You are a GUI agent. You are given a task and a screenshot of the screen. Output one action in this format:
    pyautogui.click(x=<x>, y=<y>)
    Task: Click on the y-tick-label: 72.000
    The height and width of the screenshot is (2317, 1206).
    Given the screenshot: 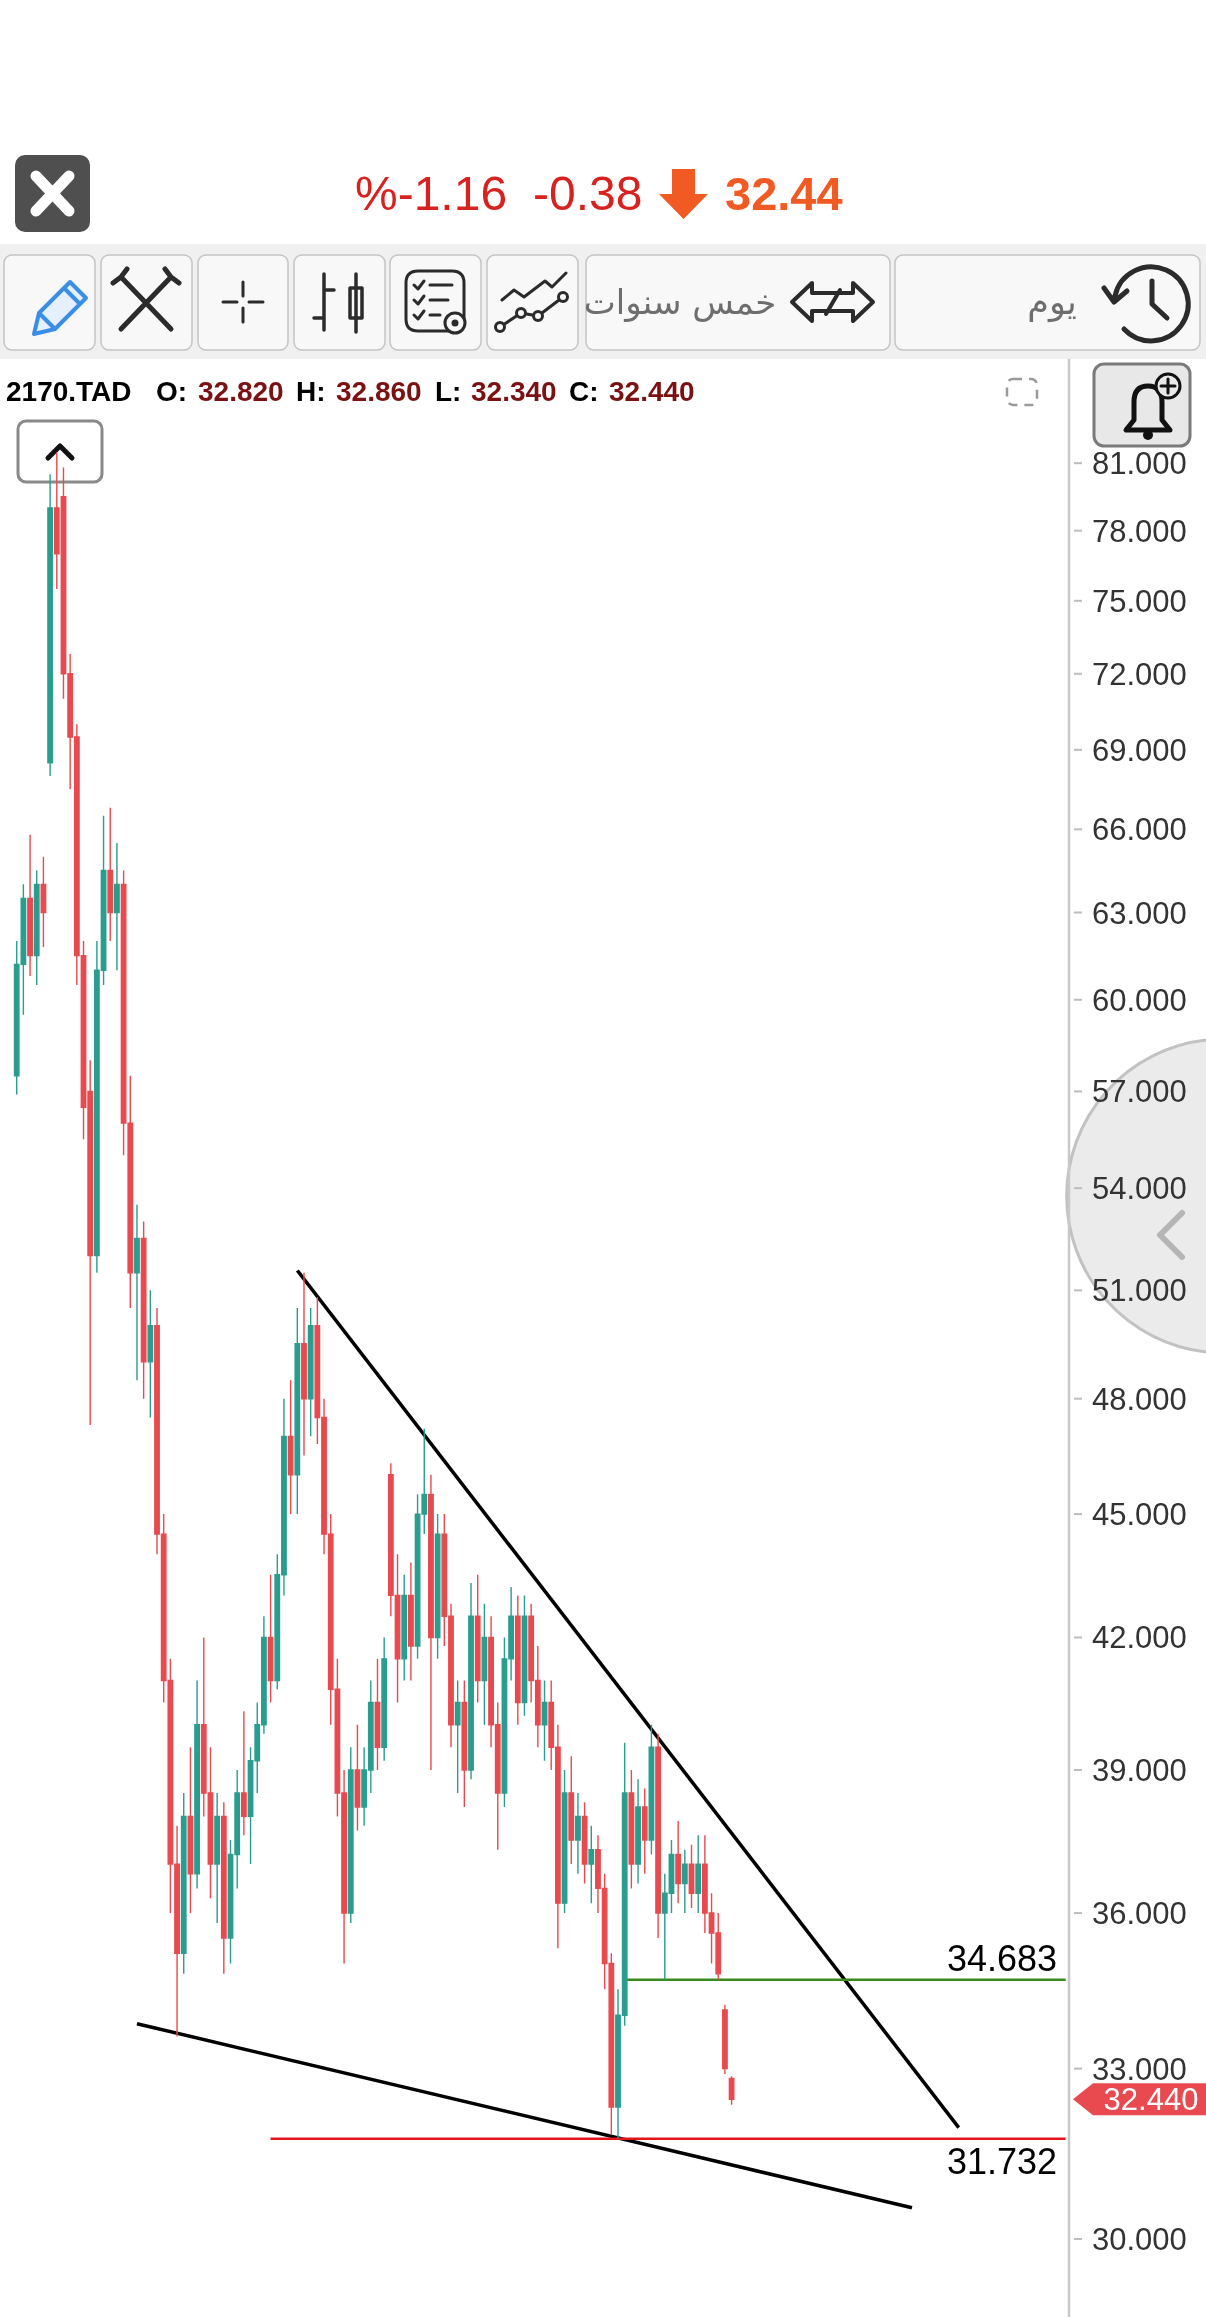 What is the action you would take?
    pyautogui.click(x=1139, y=674)
    